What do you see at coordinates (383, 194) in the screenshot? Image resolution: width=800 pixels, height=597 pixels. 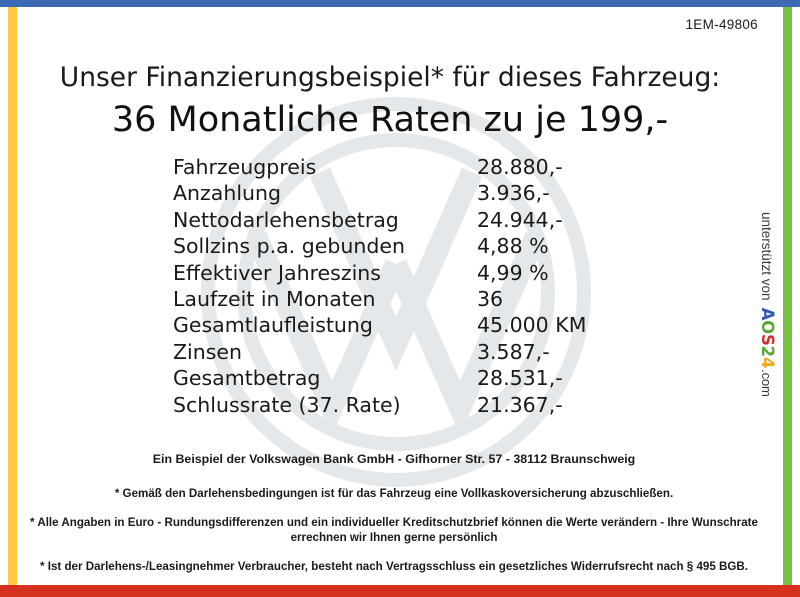 I see `table-row: Anzahlung 3.936,-` at bounding box center [383, 194].